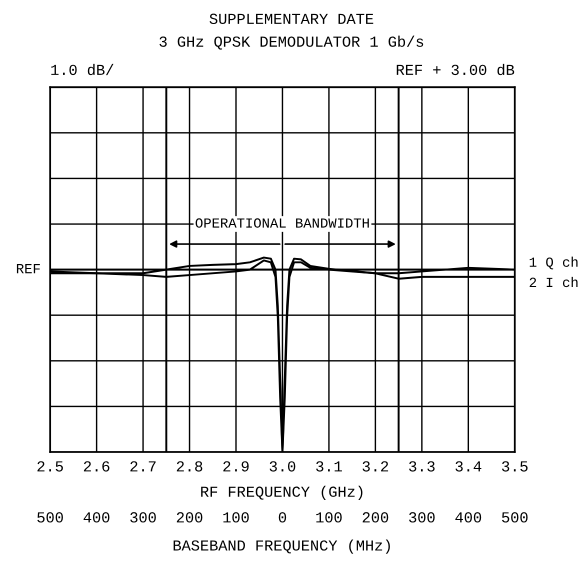 The image size is (583, 570). Describe the element at coordinates (329, 466) in the screenshot. I see `x-tick-label: 3.1` at that location.